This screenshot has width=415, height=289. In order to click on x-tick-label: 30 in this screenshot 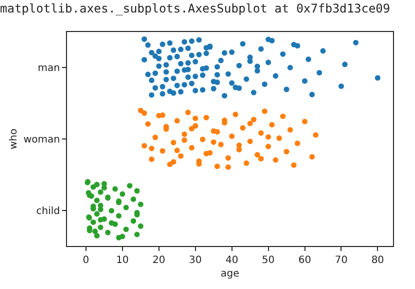, I will do `click(195, 260)`.